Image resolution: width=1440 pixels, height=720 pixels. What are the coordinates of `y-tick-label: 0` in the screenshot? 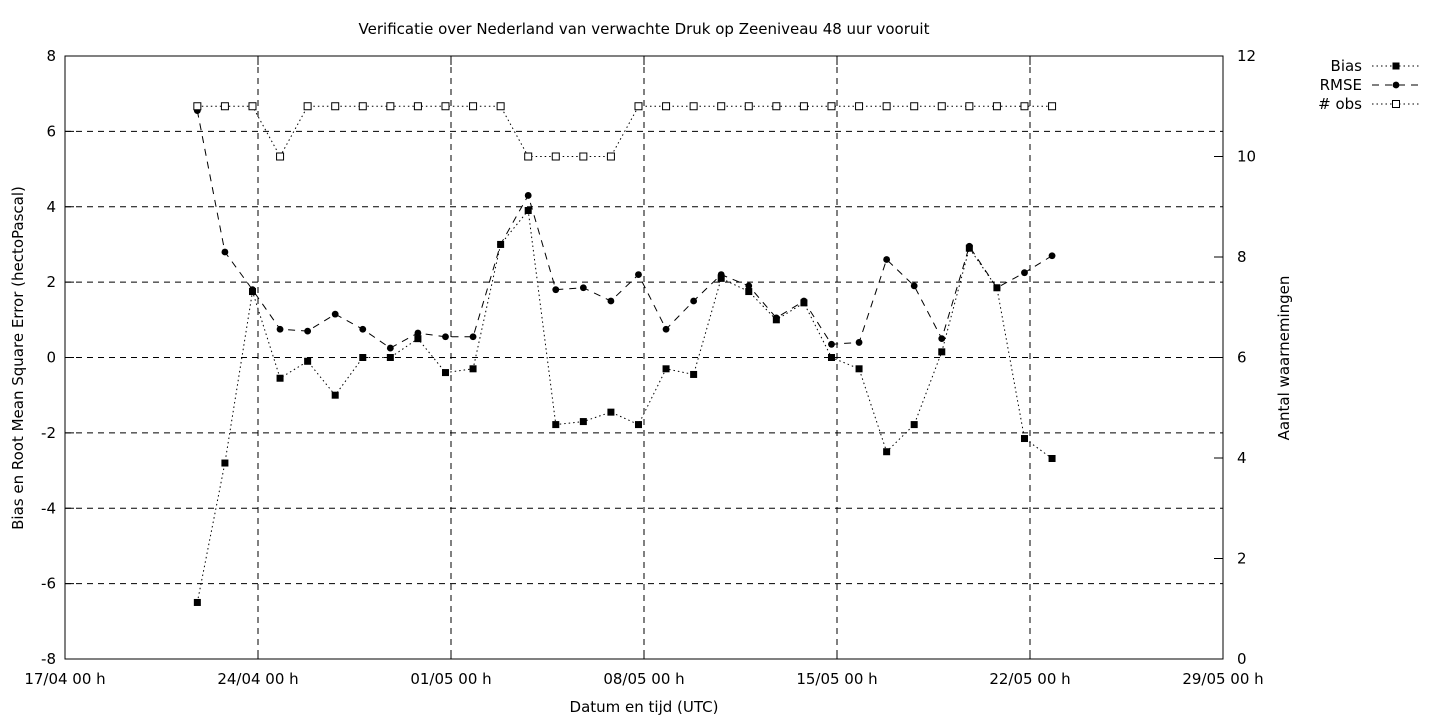 It's located at (51, 358).